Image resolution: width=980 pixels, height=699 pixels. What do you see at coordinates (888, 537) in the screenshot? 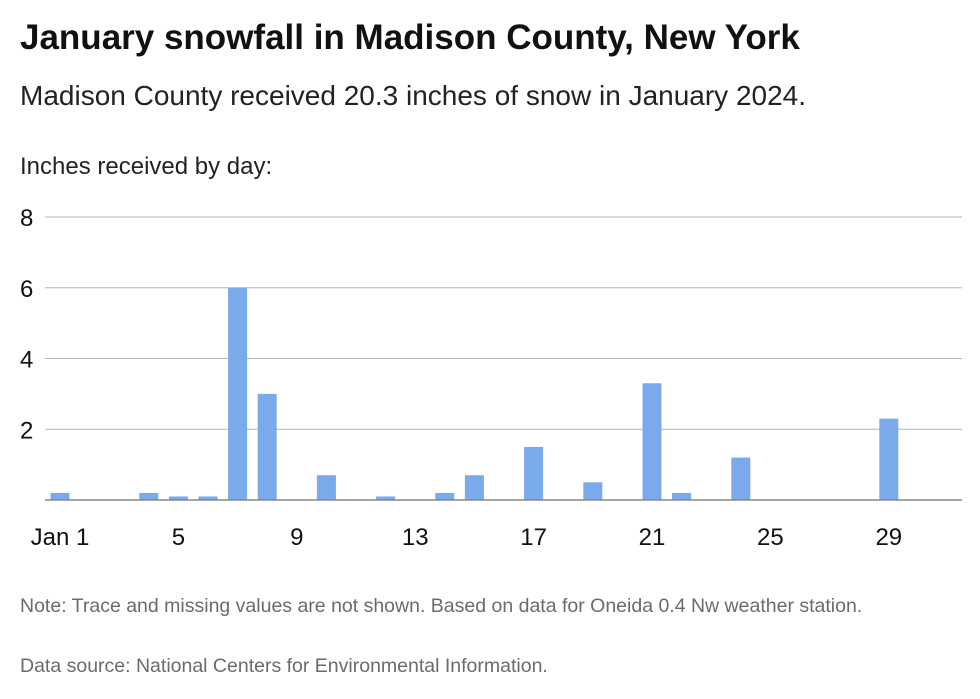
I see `x-tick-label: 29` at bounding box center [888, 537].